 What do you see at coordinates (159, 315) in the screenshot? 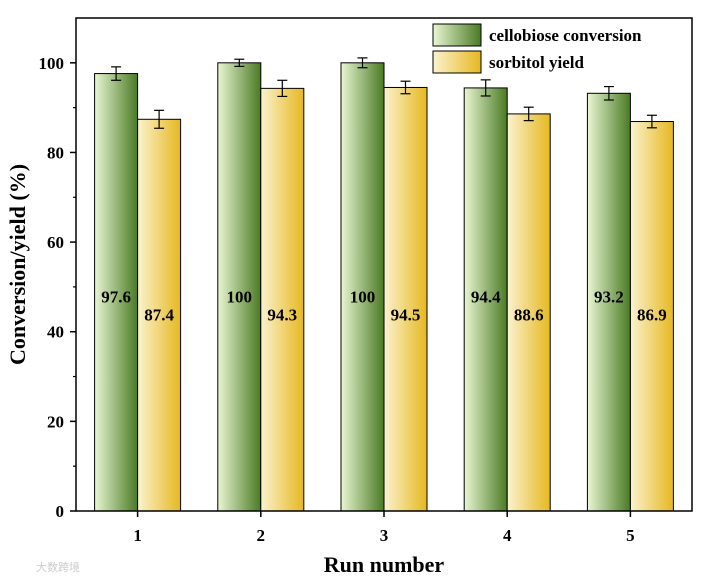
I see `bar-value-label: 87.4` at bounding box center [159, 315].